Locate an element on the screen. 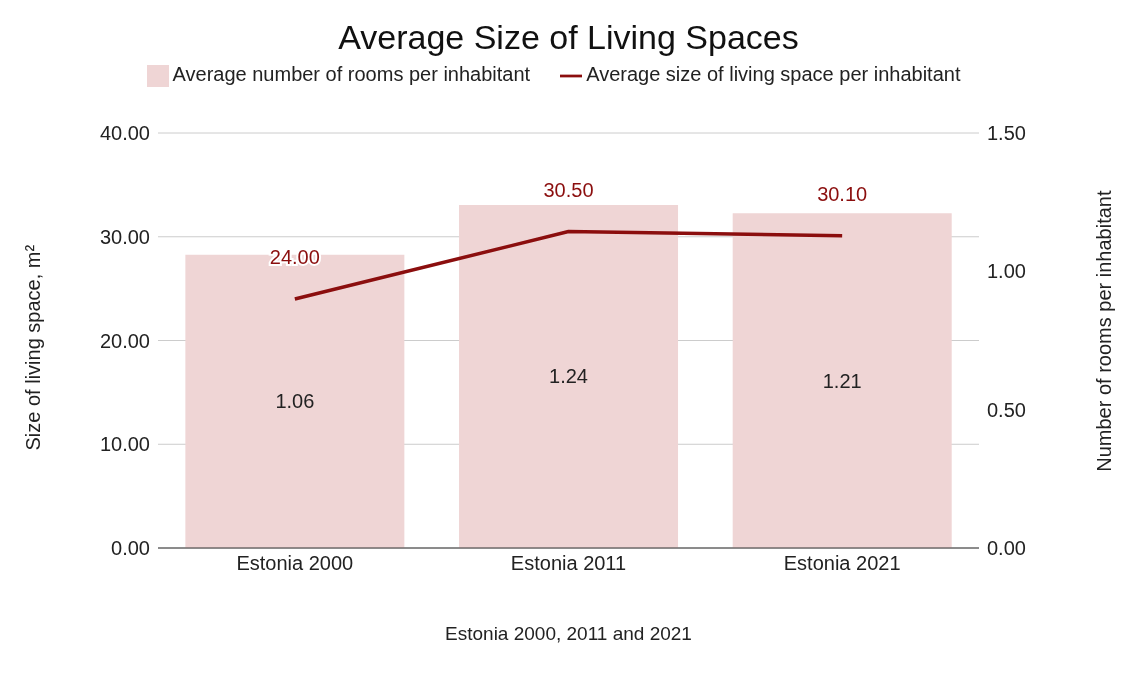 The image size is (1137, 675). legend-label: Average number of rooms per inhabitant is located at coordinates (351, 74).